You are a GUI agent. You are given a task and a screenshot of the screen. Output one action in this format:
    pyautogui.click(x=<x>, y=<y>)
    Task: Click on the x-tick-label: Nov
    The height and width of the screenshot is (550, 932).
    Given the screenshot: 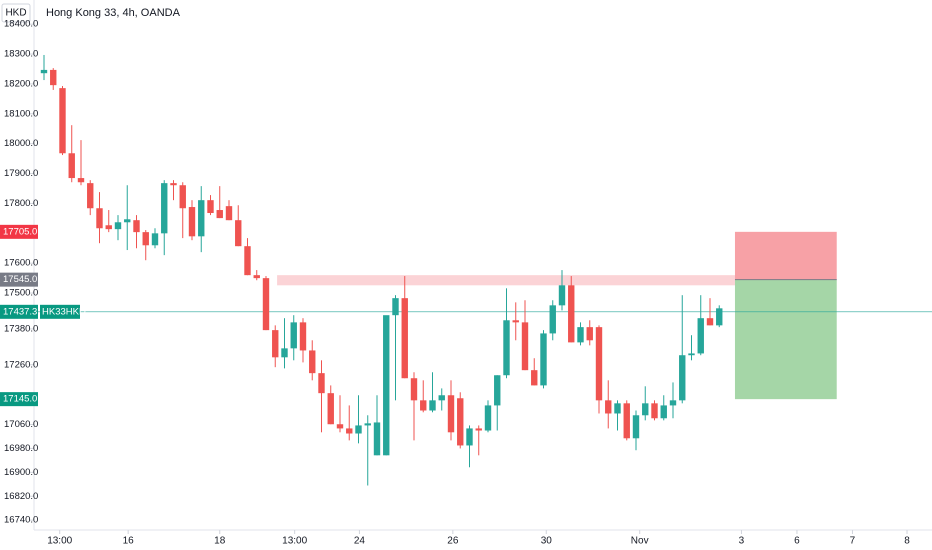 What is the action you would take?
    pyautogui.click(x=640, y=541)
    